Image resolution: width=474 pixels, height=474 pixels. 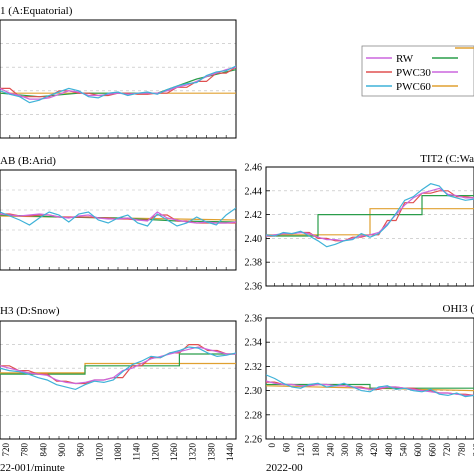 What do you see at coordinates (413, 87) in the screenshot?
I see `legend-label-pwc60: PWC60` at bounding box center [413, 87].